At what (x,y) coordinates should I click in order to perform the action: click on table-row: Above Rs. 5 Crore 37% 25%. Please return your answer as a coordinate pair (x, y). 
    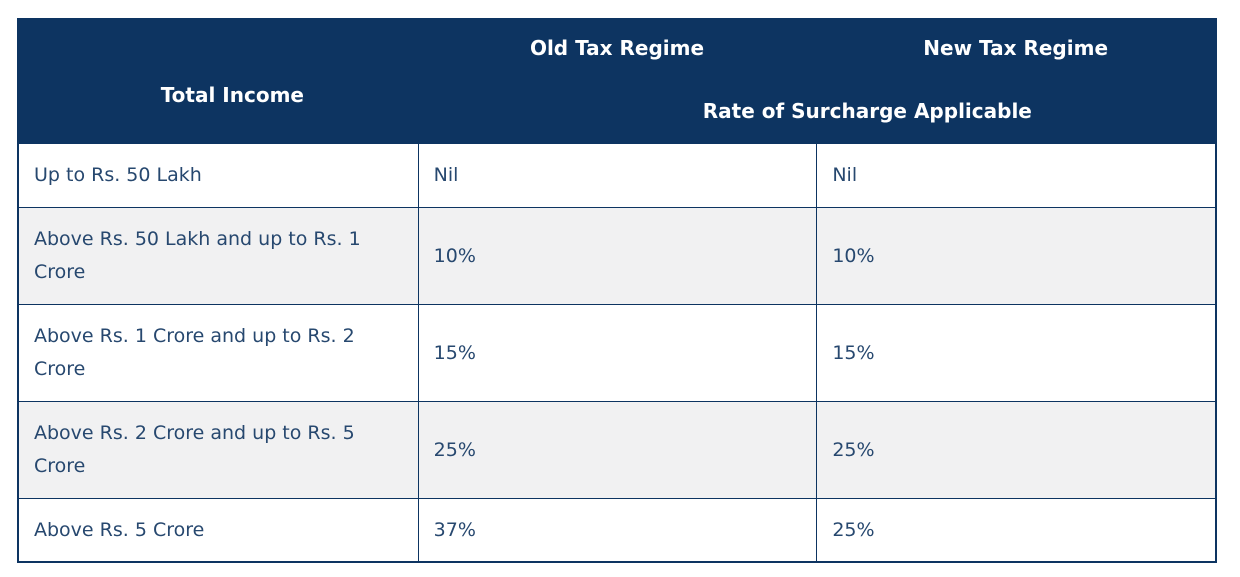
    Looking at the image, I should click on (617, 529).